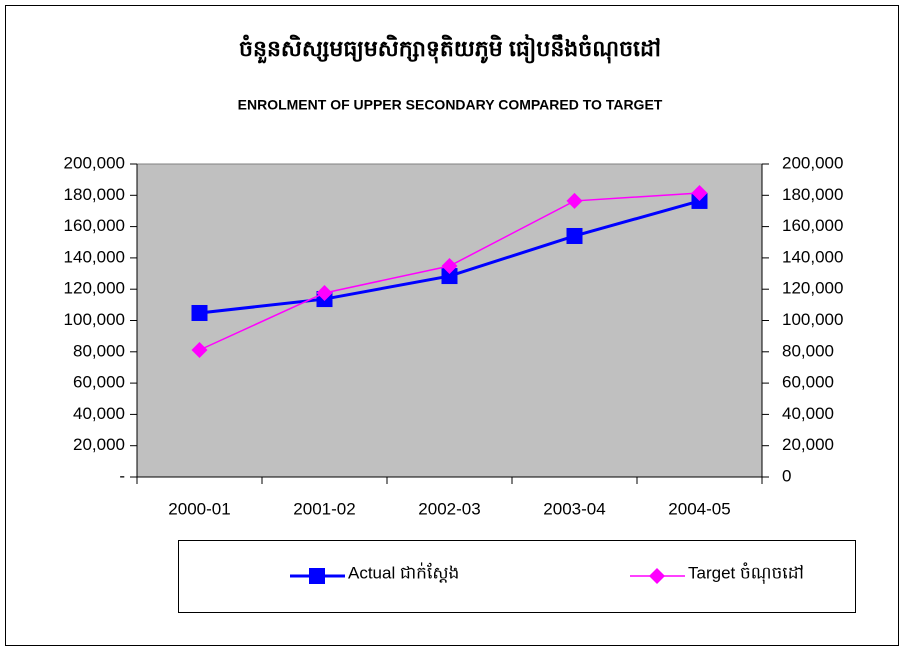 The image size is (905, 652). I want to click on x-tick-label: 2003-04, so click(574, 508).